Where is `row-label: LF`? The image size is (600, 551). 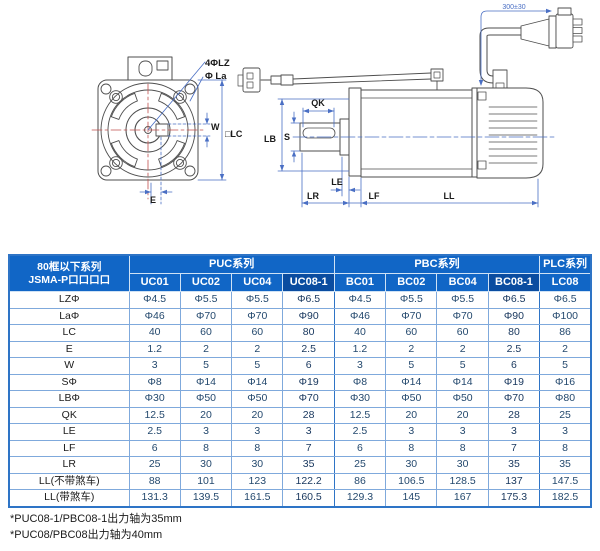
row-label: LF is located at coordinates (69, 448).